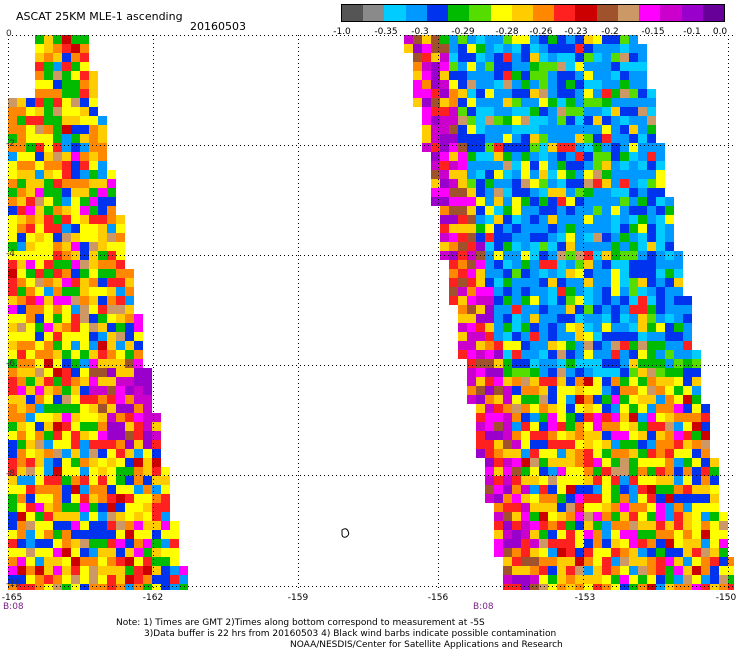  Describe the element at coordinates (10, 474) in the screenshot. I see `lat-label: -8` at that location.